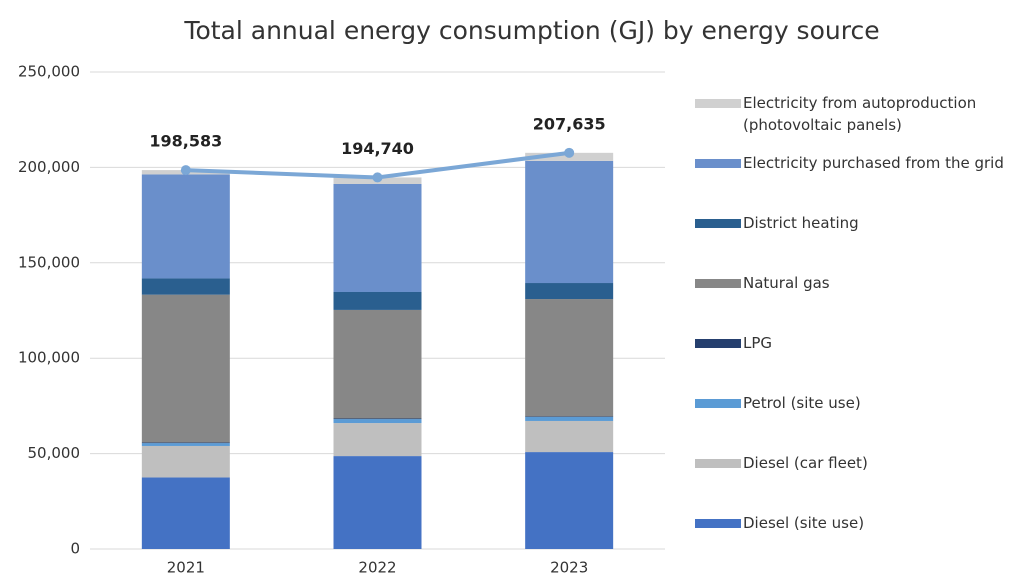  Describe the element at coordinates (786, 283) in the screenshot. I see `legend-label: Natural gas` at that location.